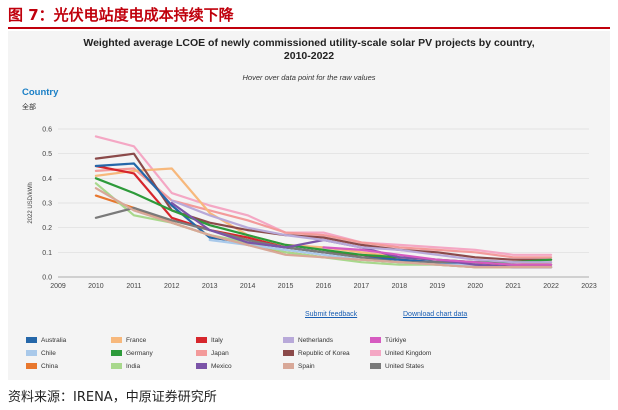 The image size is (618, 410). What do you see at coordinates (210, 286) in the screenshot?
I see `x-tick-label: 2013` at bounding box center [210, 286].